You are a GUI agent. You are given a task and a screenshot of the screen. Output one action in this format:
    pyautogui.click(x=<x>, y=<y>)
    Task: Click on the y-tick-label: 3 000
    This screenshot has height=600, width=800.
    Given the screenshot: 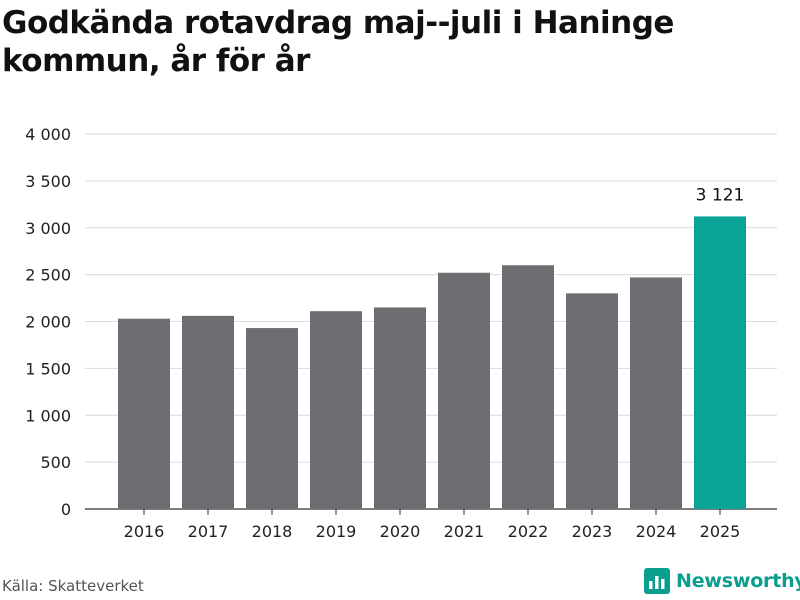 What is the action you would take?
    pyautogui.click(x=48, y=228)
    